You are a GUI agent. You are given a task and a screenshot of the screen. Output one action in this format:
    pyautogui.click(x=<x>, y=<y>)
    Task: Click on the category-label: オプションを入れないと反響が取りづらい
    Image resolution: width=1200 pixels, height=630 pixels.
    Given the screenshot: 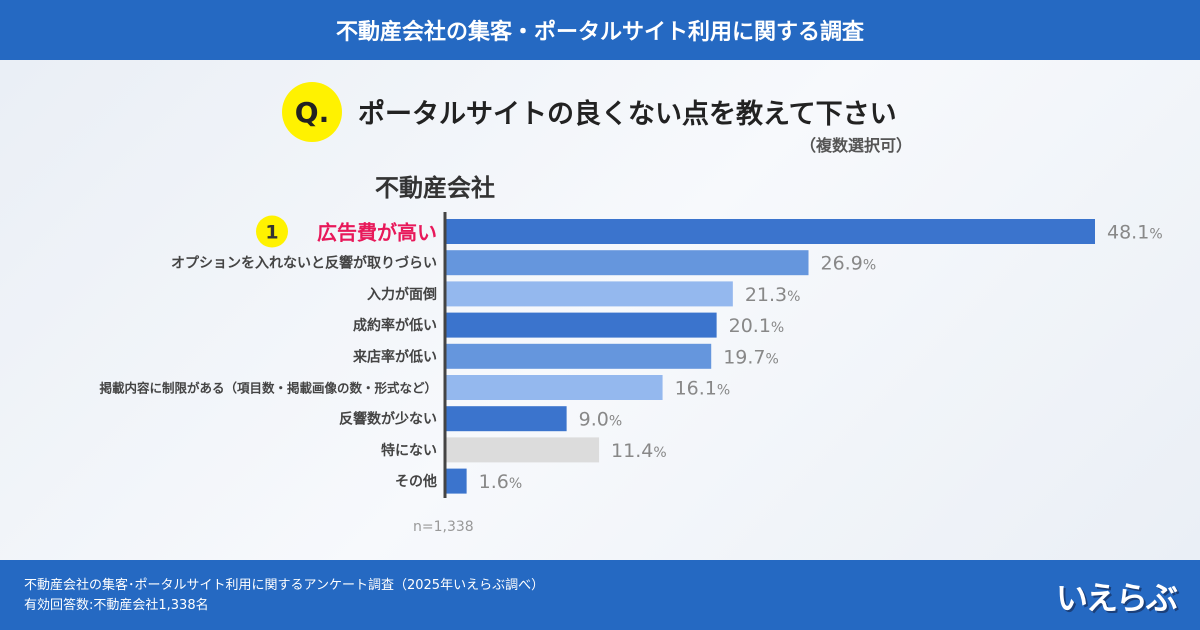 What is the action you would take?
    pyautogui.click(x=304, y=263)
    